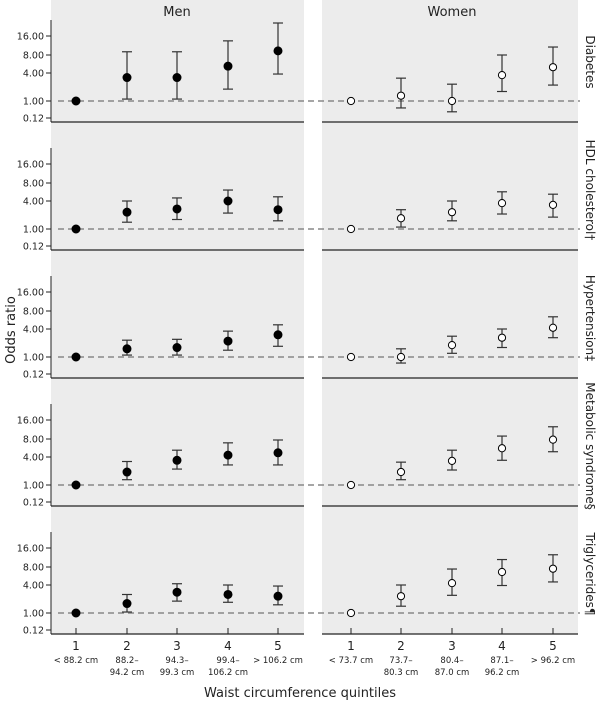 The height and width of the screenshot is (703, 600). Describe the element at coordinates (452, 673) in the screenshot. I see `x-range-label: 87.0 cm` at that location.